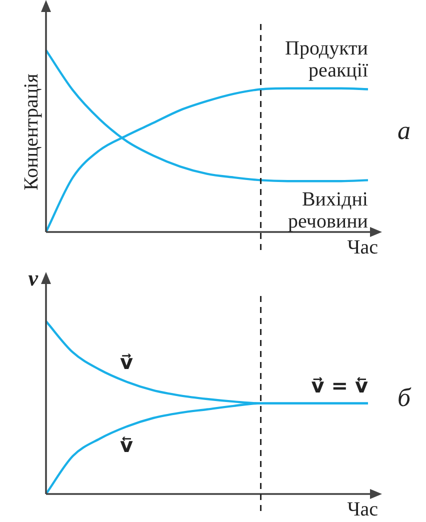  I want to click on annotation: v⃗ = v⃖, so click(339, 386).